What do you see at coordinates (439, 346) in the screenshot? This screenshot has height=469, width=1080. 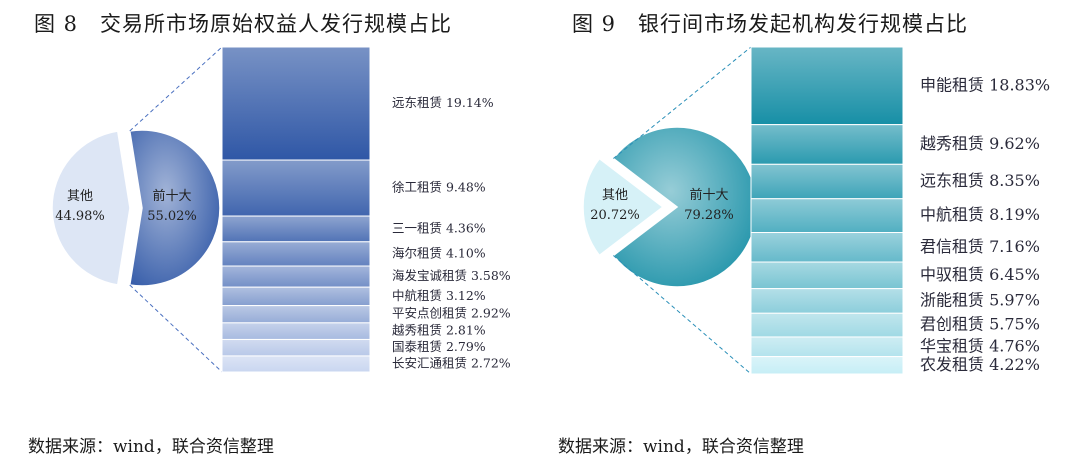 I see `segment-label-9: 国泰租赁 2.79%` at bounding box center [439, 346].